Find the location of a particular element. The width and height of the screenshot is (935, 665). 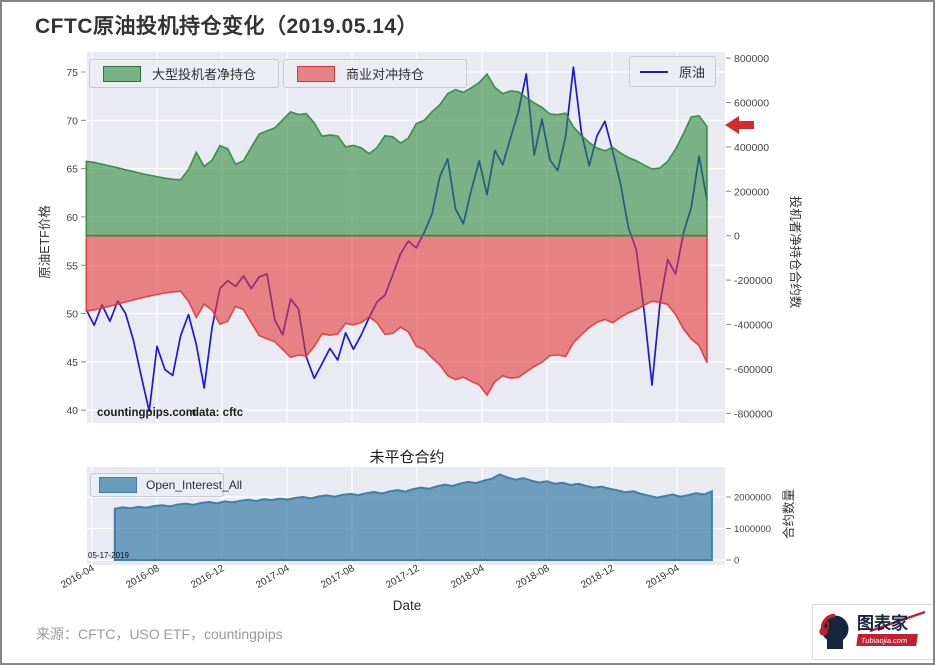

svg-text: 60 is located at coordinates (72, 218).